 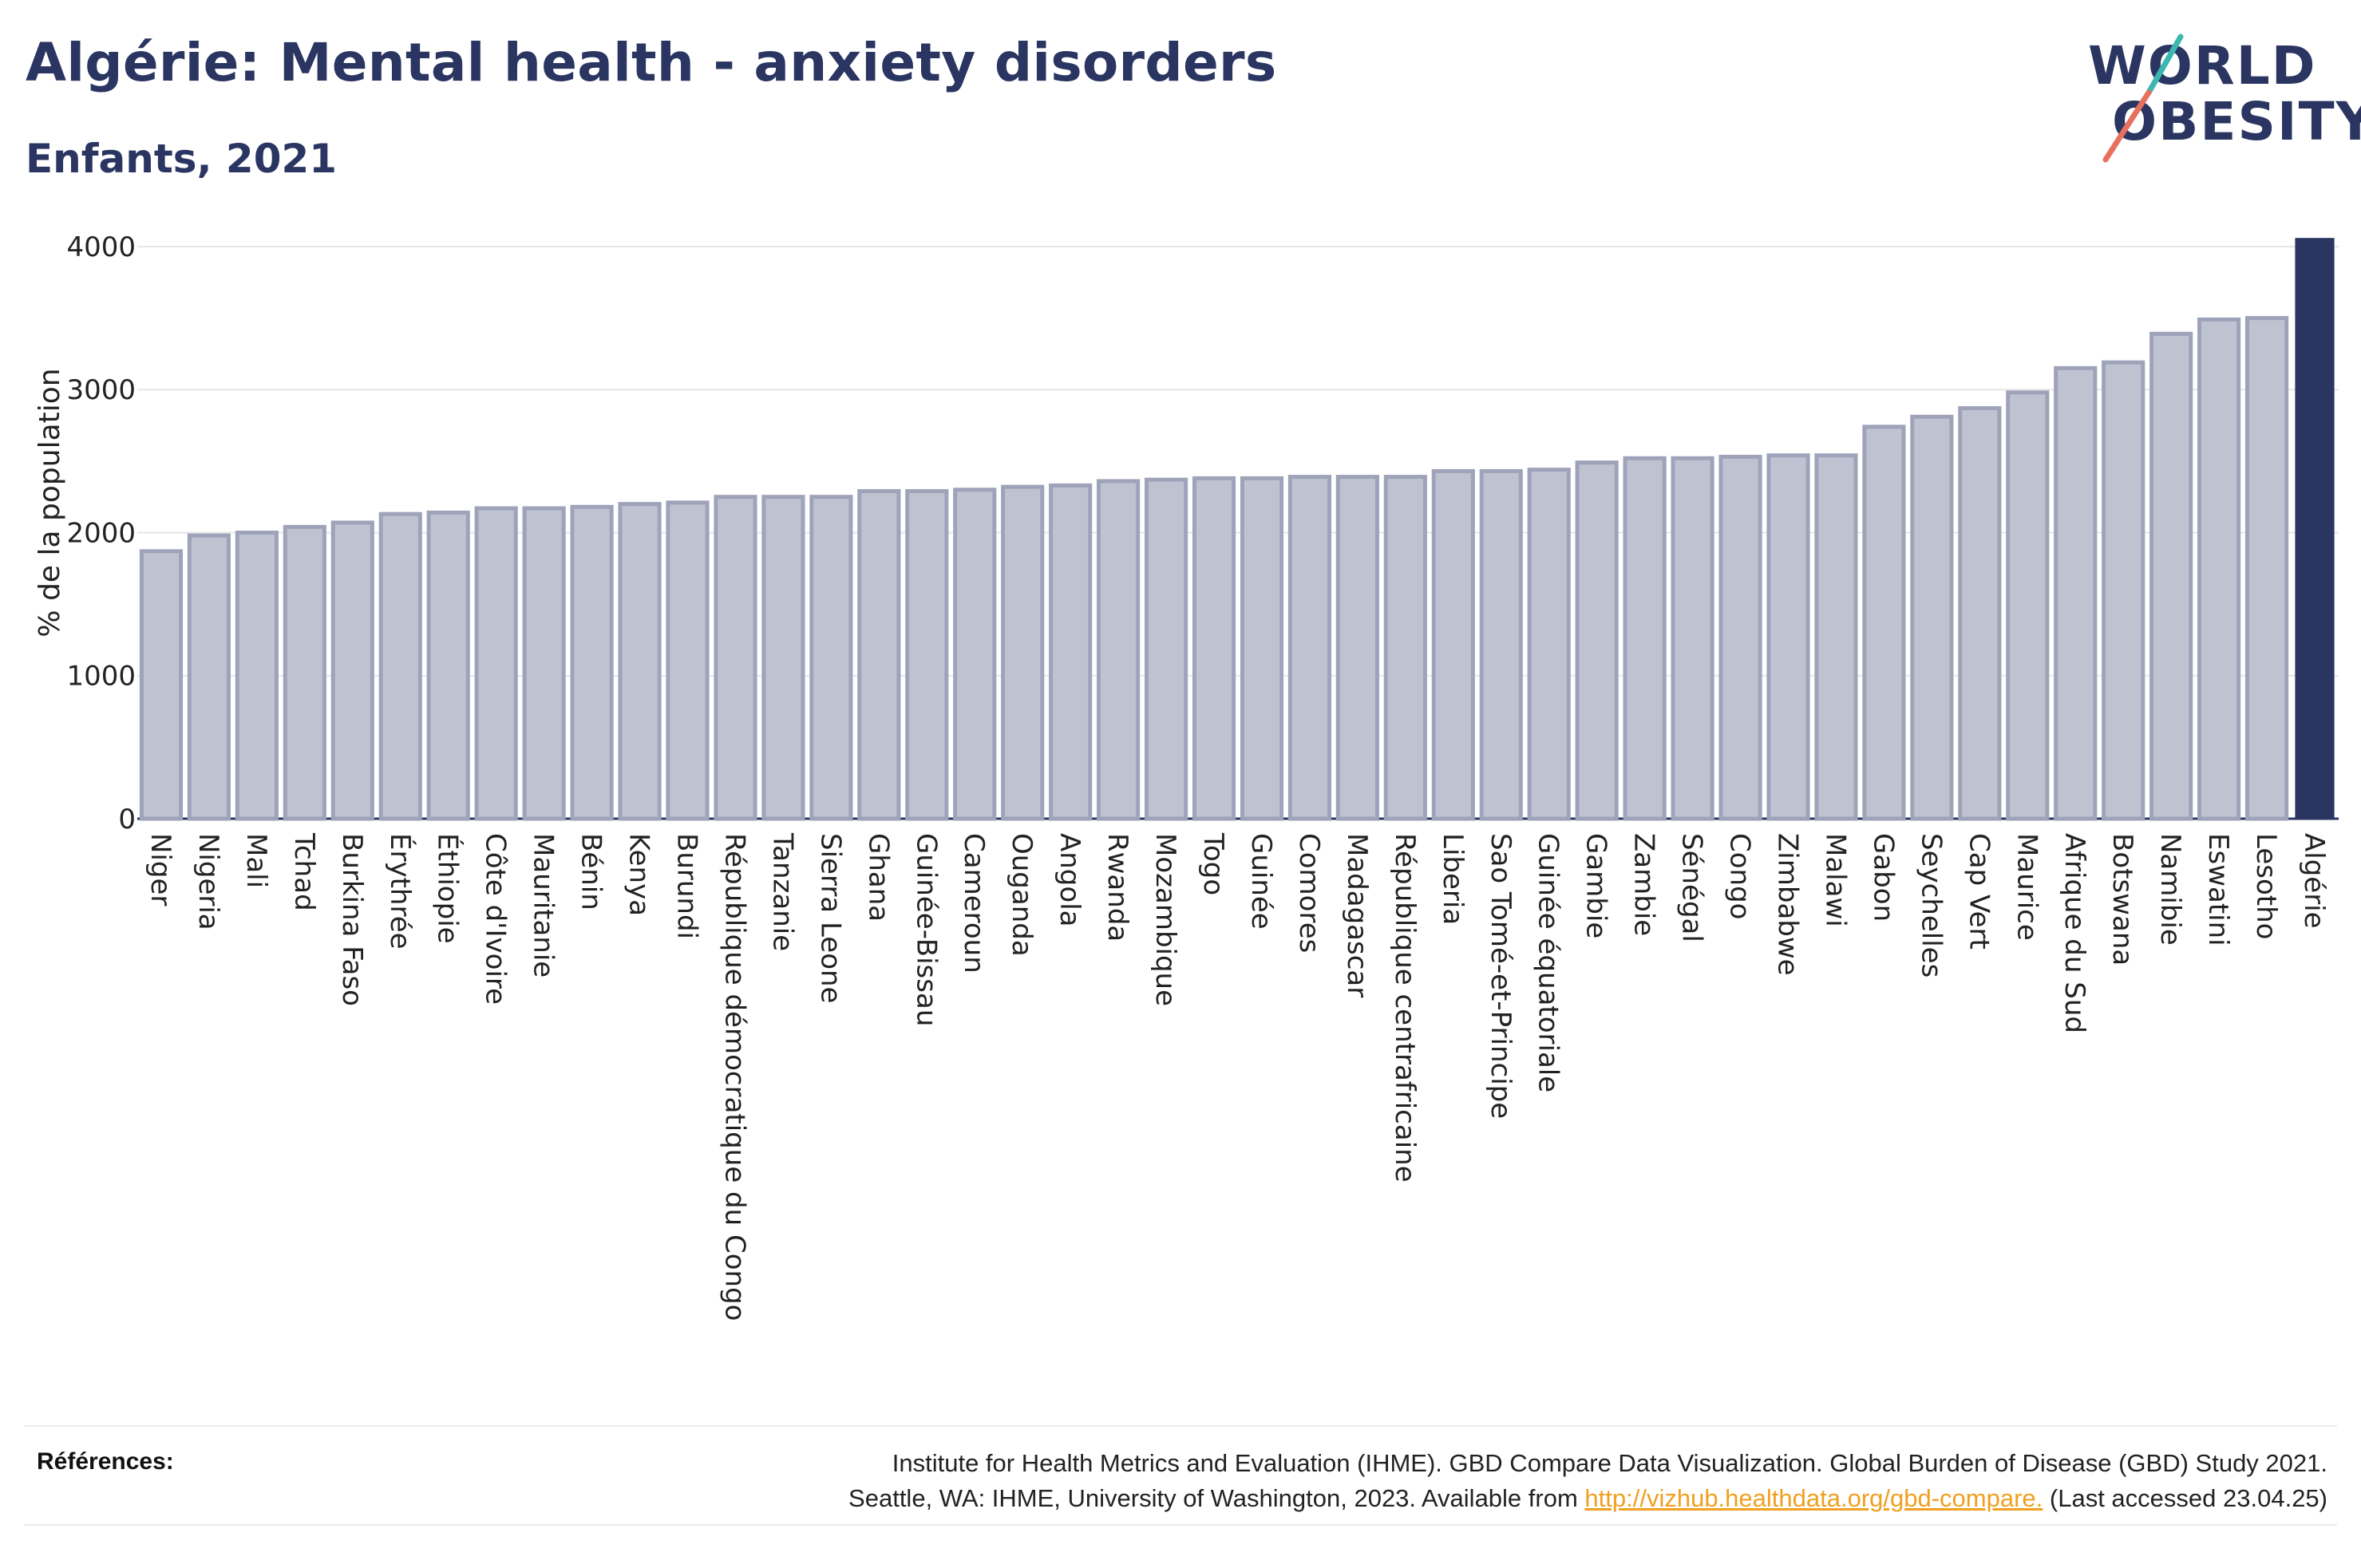 I want to click on x-tick-label: Botswana, so click(x=2122, y=899).